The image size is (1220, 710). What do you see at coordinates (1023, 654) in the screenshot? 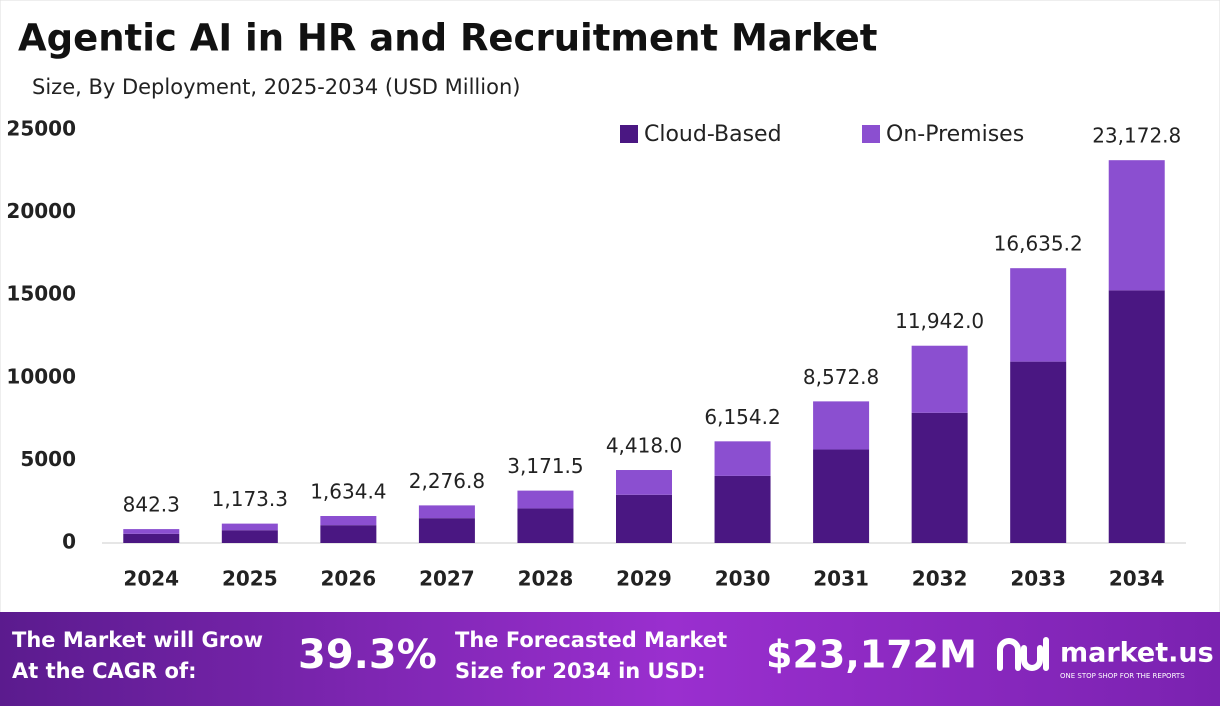
I see `brand-logo` at bounding box center [1023, 654].